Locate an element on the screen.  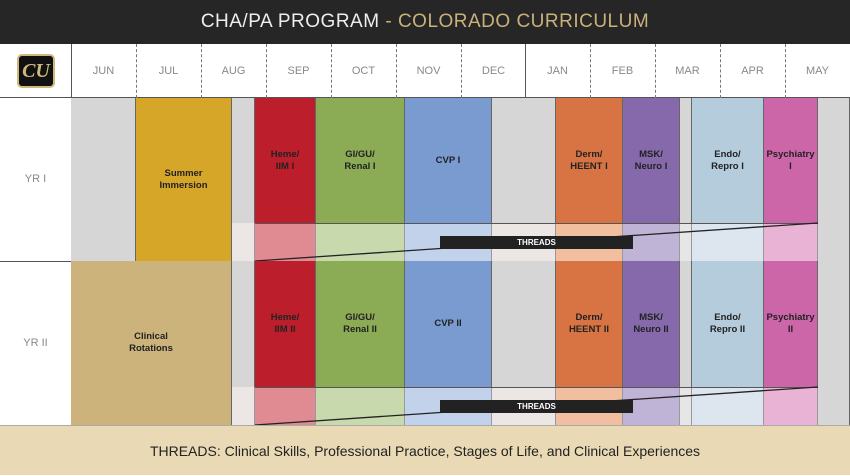
month-apr: APR is located at coordinates (752, 71).